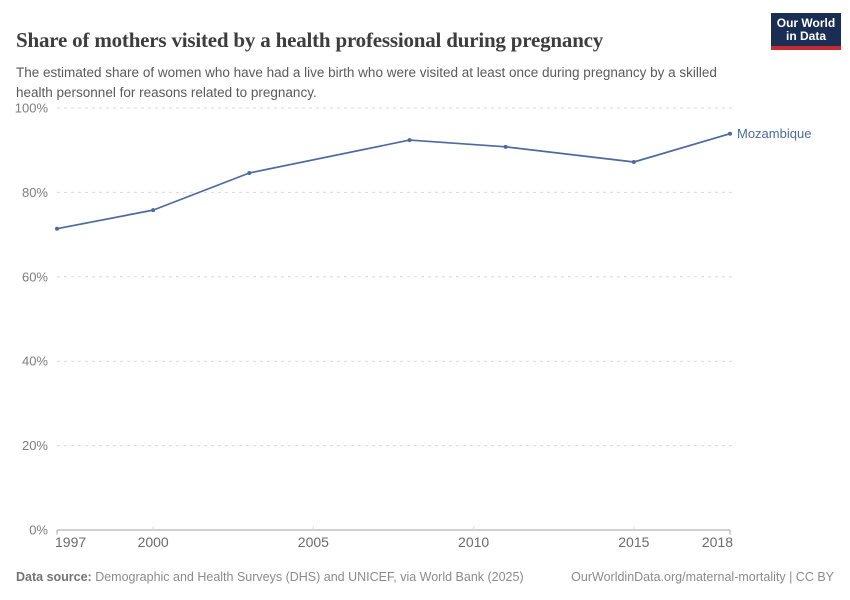 Image resolution: width=850 pixels, height=600 pixels. What do you see at coordinates (633, 542) in the screenshot?
I see `x-tick-label: 2015` at bounding box center [633, 542].